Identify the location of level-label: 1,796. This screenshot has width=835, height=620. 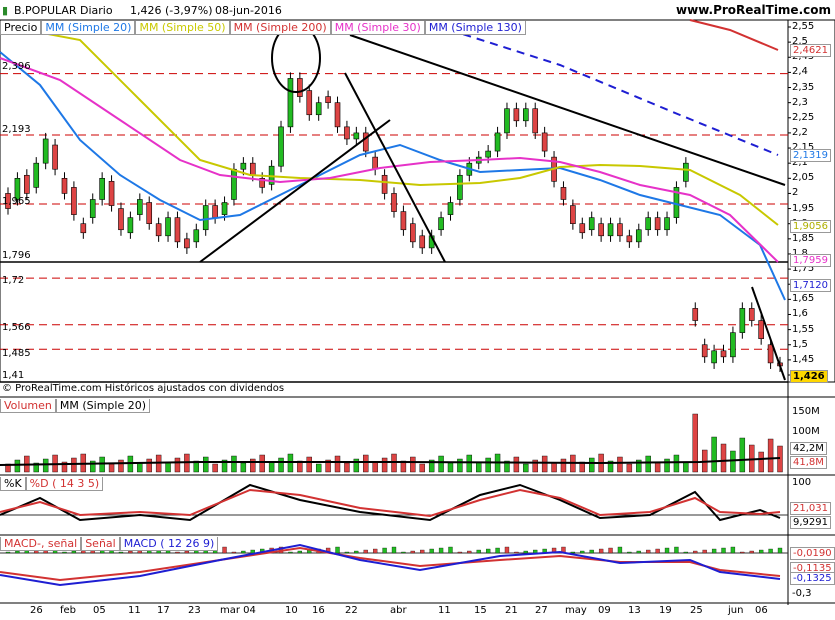
(16, 255).